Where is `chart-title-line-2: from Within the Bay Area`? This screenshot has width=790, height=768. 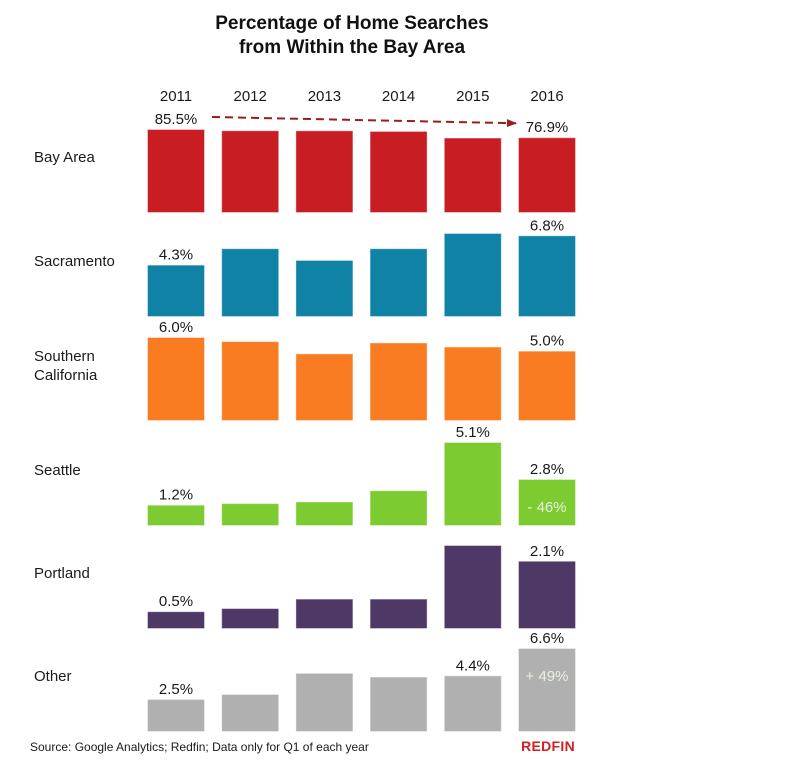
chart-title-line-2: from Within the Bay Area is located at coordinates (352, 47).